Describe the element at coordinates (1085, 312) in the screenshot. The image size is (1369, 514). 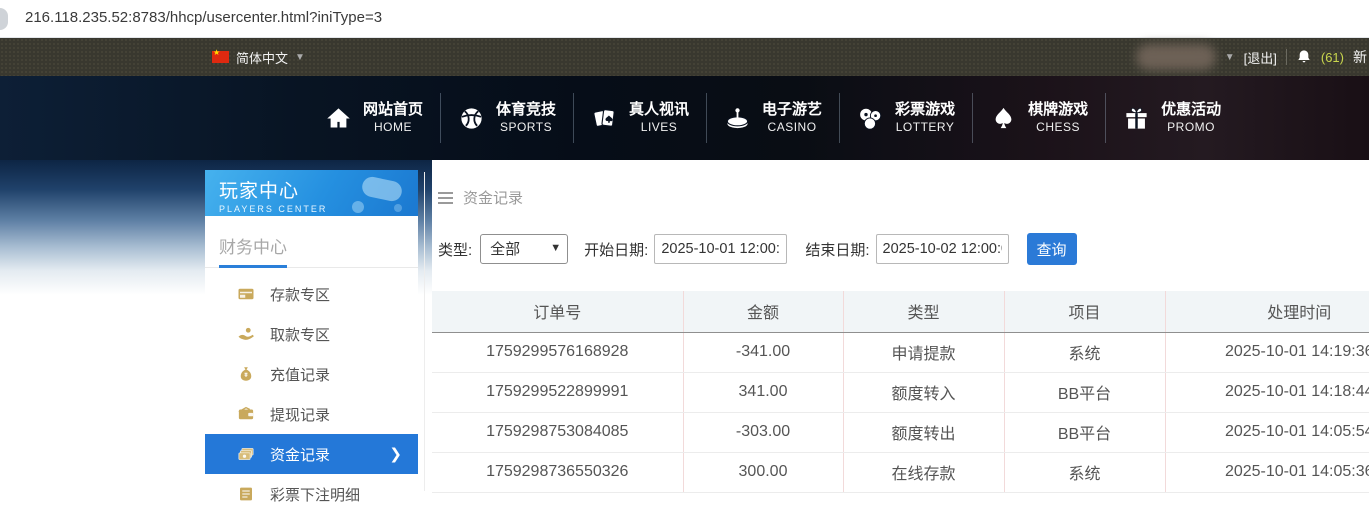
I see `table-header-cell: 项目` at that location.